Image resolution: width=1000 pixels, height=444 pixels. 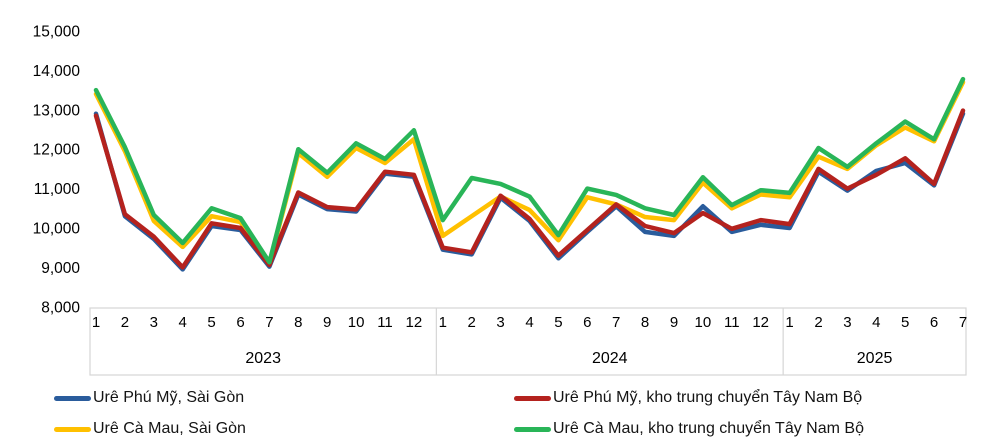 I want to click on legend-item-ca-mau-sai-gon: Urê Cà Mau, Sài Gòn, so click(x=150, y=429).